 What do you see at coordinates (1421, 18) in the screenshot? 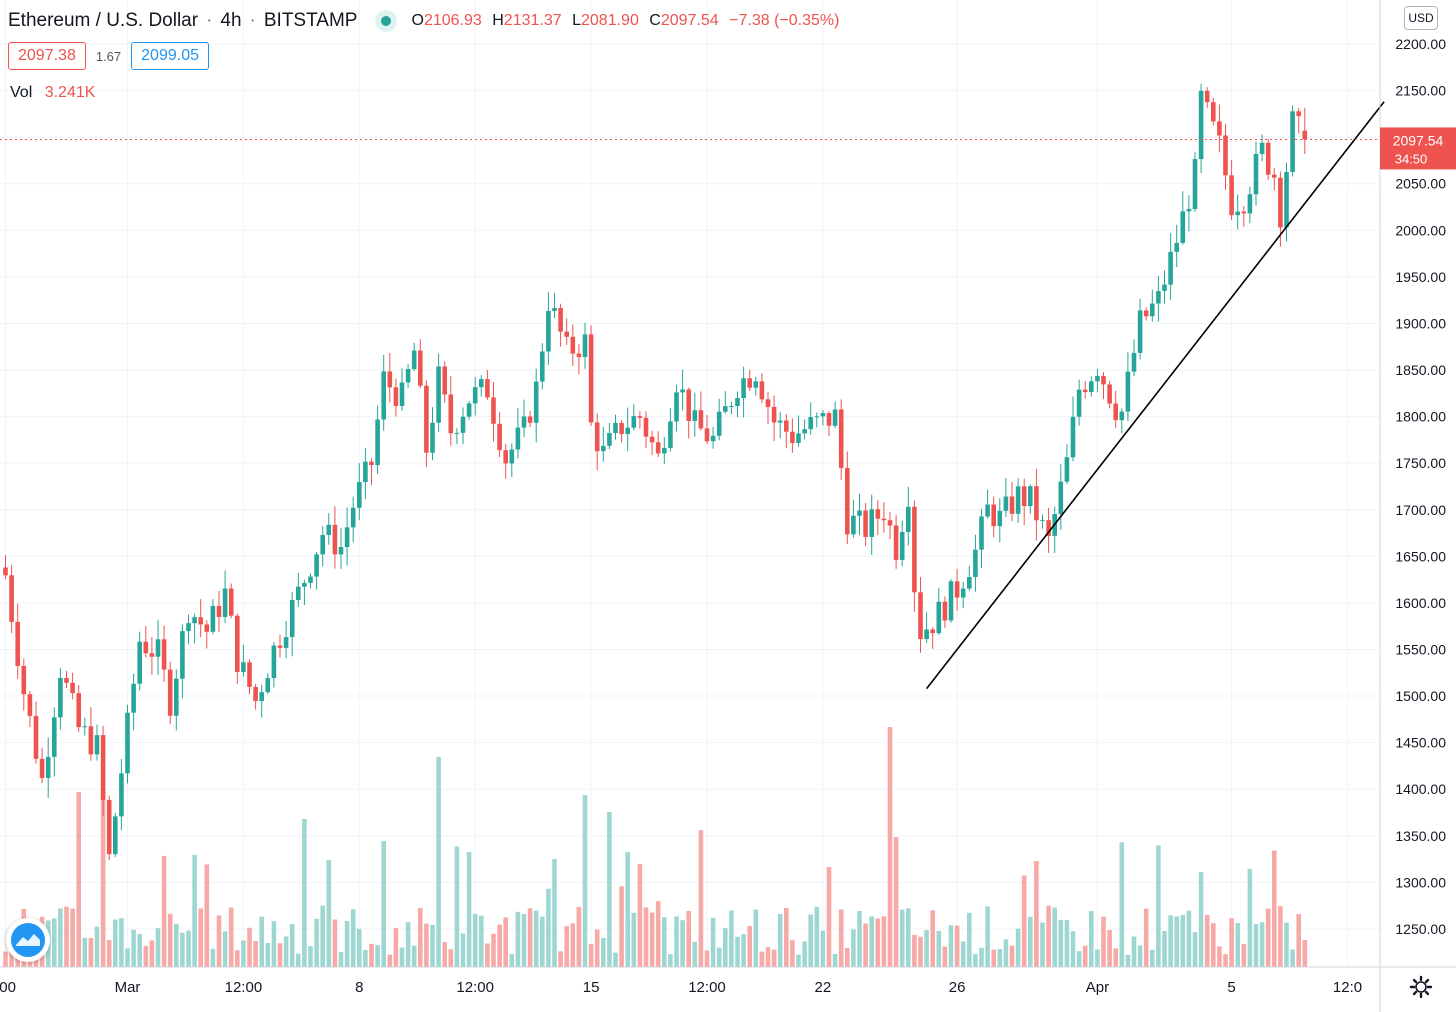
I see `currency-button: USD` at bounding box center [1421, 18].